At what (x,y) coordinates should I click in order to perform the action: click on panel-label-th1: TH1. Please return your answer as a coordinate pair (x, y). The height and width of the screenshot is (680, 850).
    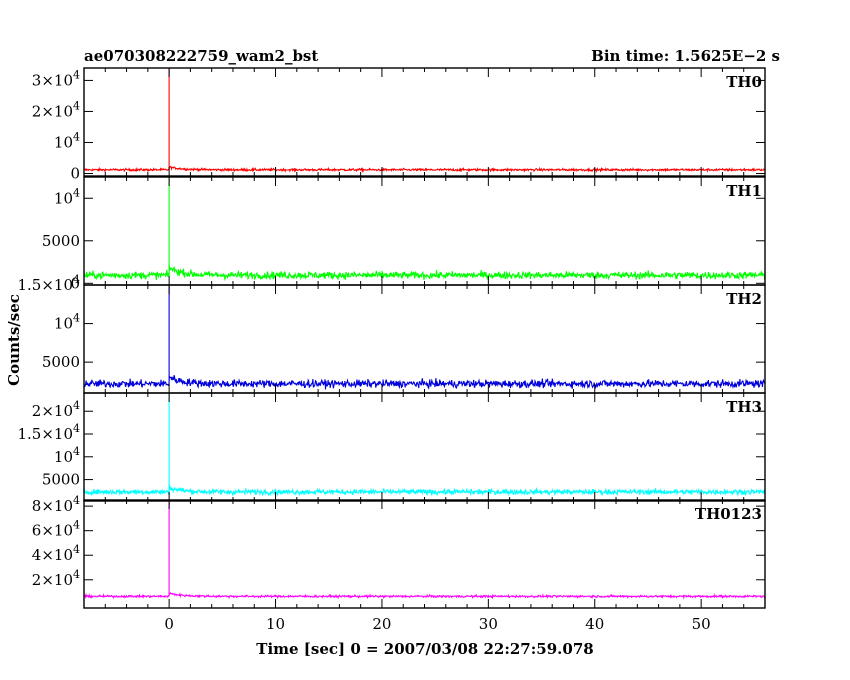
    Looking at the image, I should click on (744, 191).